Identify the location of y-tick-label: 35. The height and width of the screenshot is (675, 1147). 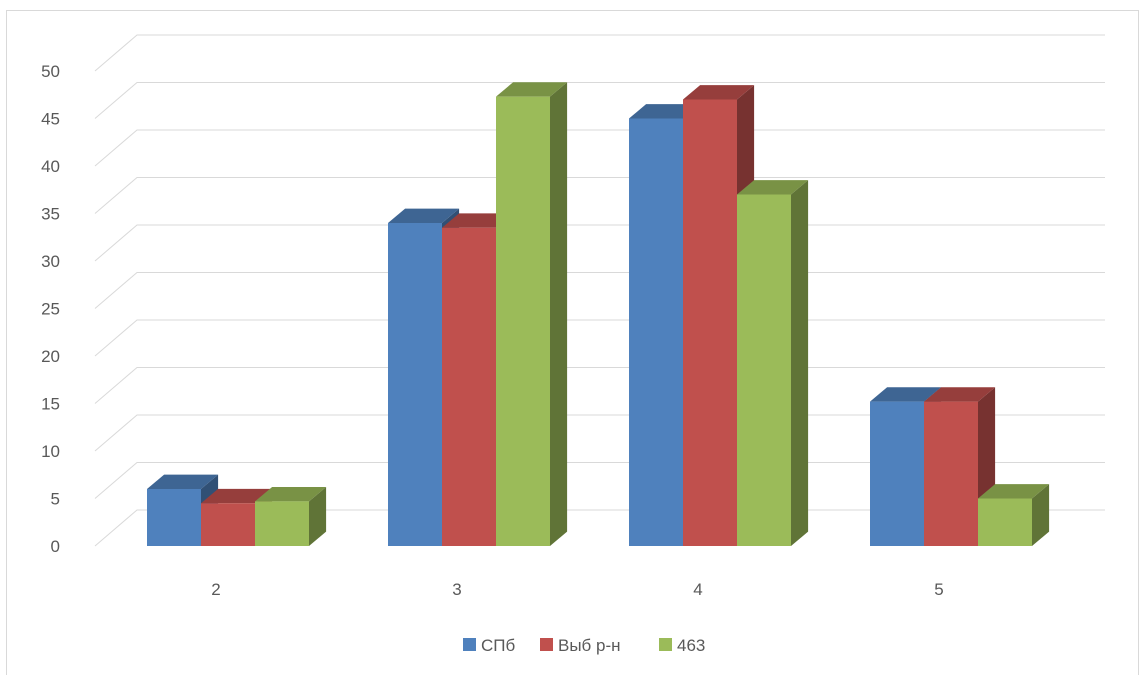
(50, 214).